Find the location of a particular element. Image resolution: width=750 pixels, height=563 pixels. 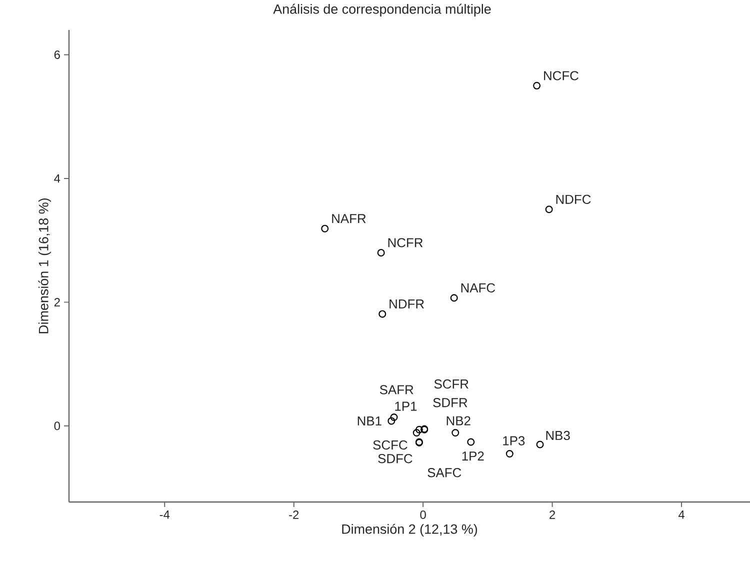

y-tick-label: 0 is located at coordinates (57, 426).